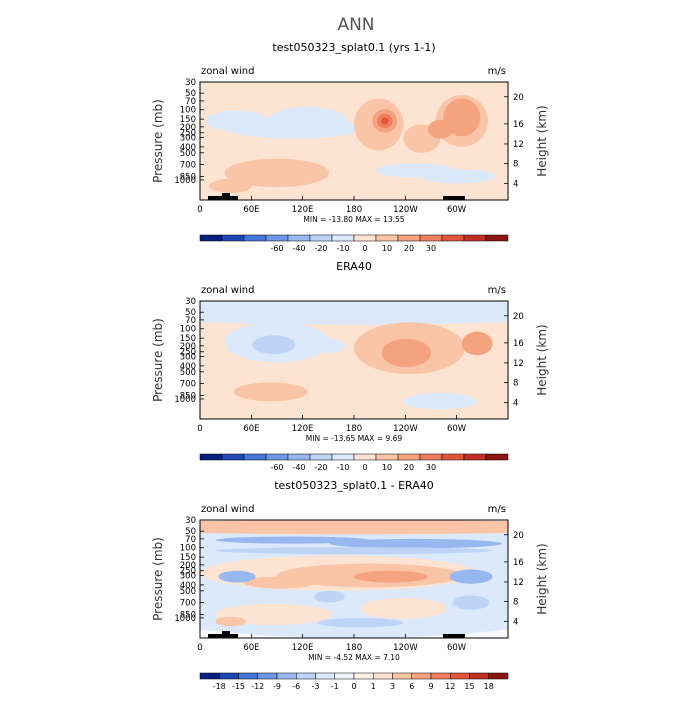 The image size is (700, 704). I want to click on colorbar-label: -6, so click(296, 686).